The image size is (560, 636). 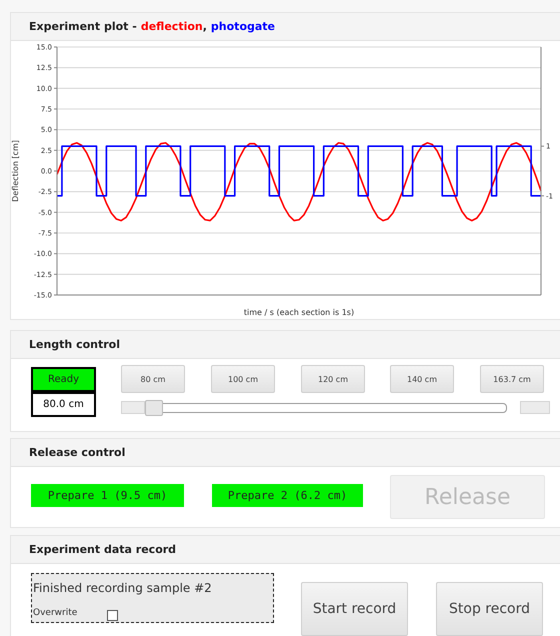 I want to click on text: Release control, so click(x=285, y=453).